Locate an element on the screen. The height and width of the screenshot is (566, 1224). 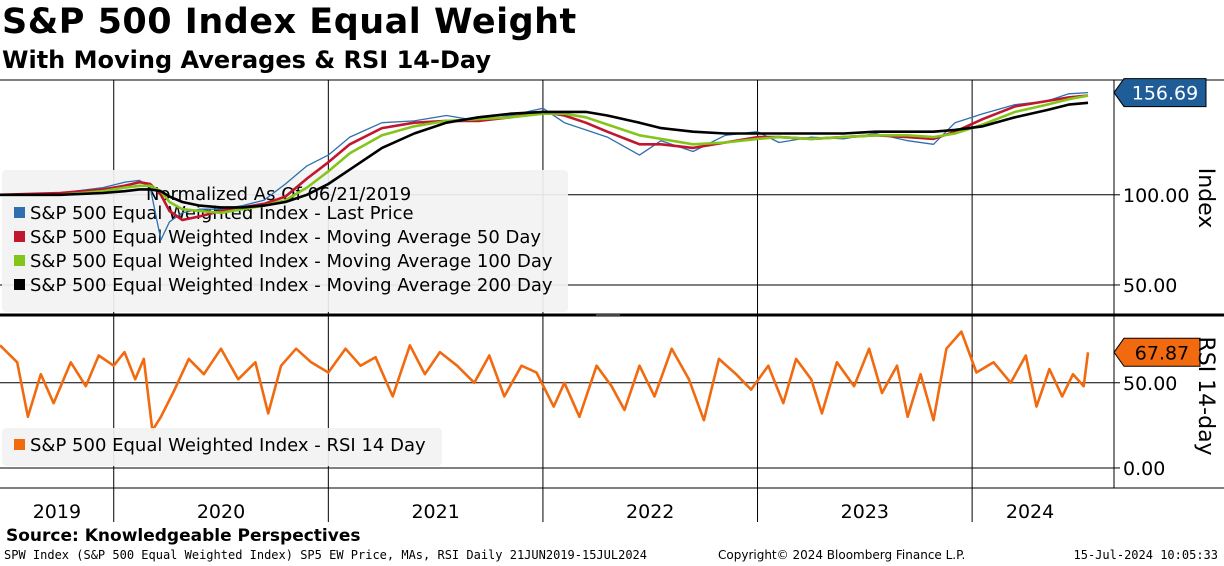
last-value-tags: 156.69 67.87 is located at coordinates (1160, 222).